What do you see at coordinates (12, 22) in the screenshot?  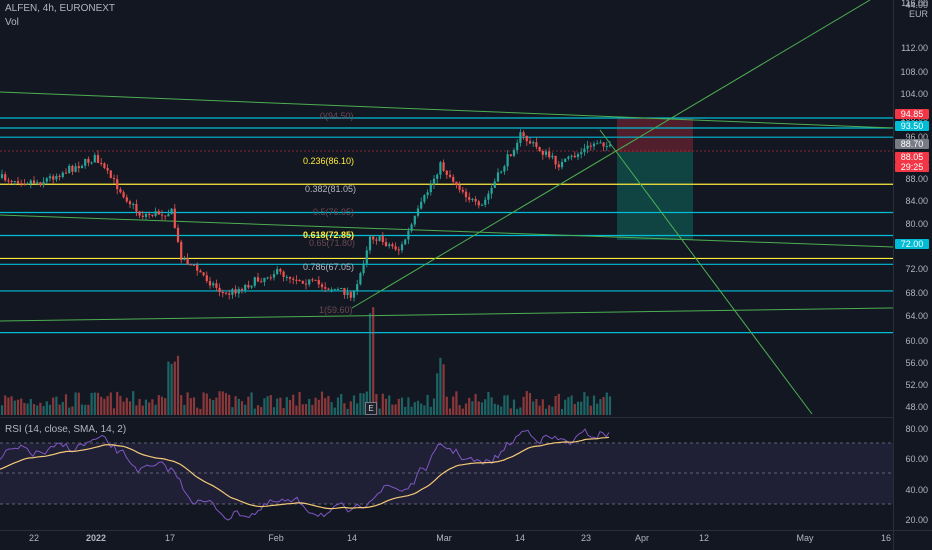 I see `volume-label: Vol` at bounding box center [12, 22].